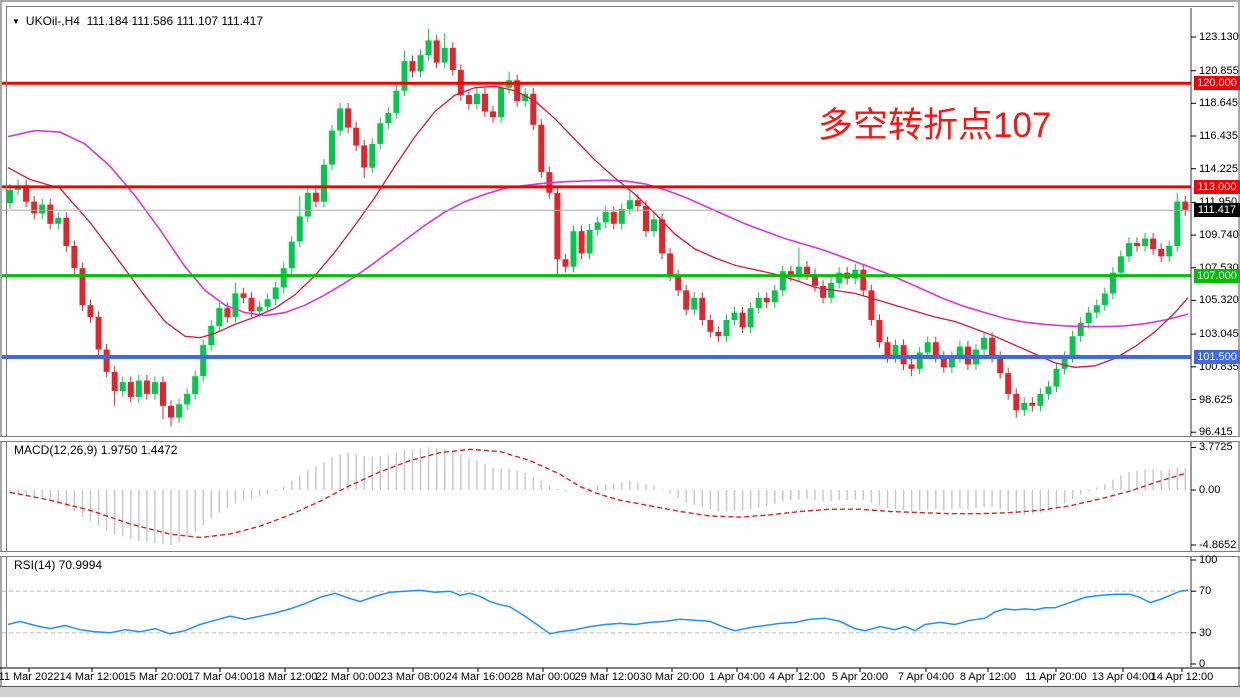 The height and width of the screenshot is (697, 1240). Describe the element at coordinates (1205, 632) in the screenshot. I see `rsi-axis-tick-label: 30` at that location.